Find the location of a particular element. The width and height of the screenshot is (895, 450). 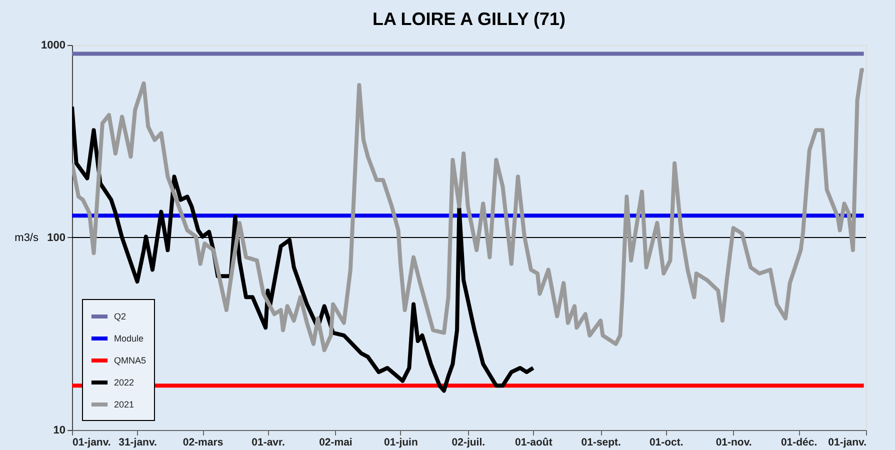

x-tick-label: 31-janv. is located at coordinates (138, 442).